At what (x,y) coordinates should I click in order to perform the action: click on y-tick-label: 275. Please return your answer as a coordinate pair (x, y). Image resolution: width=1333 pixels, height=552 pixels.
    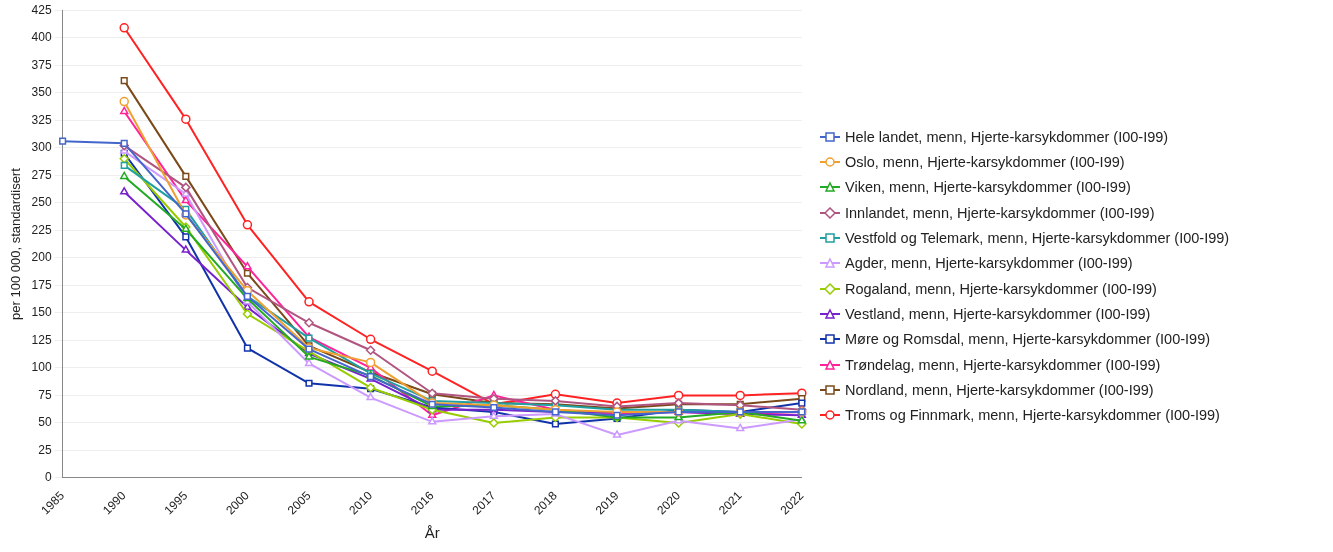
    Looking at the image, I should click on (41, 174).